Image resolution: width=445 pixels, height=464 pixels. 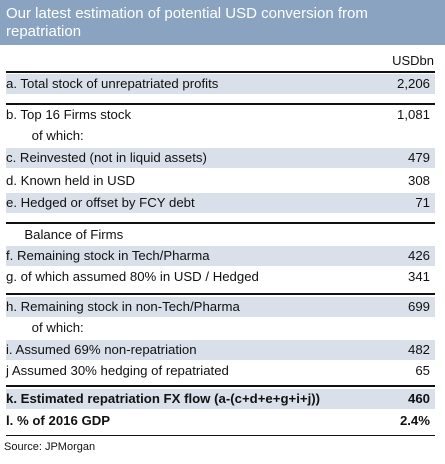 I want to click on source-note: Source: JPMorgan, so click(x=50, y=447).